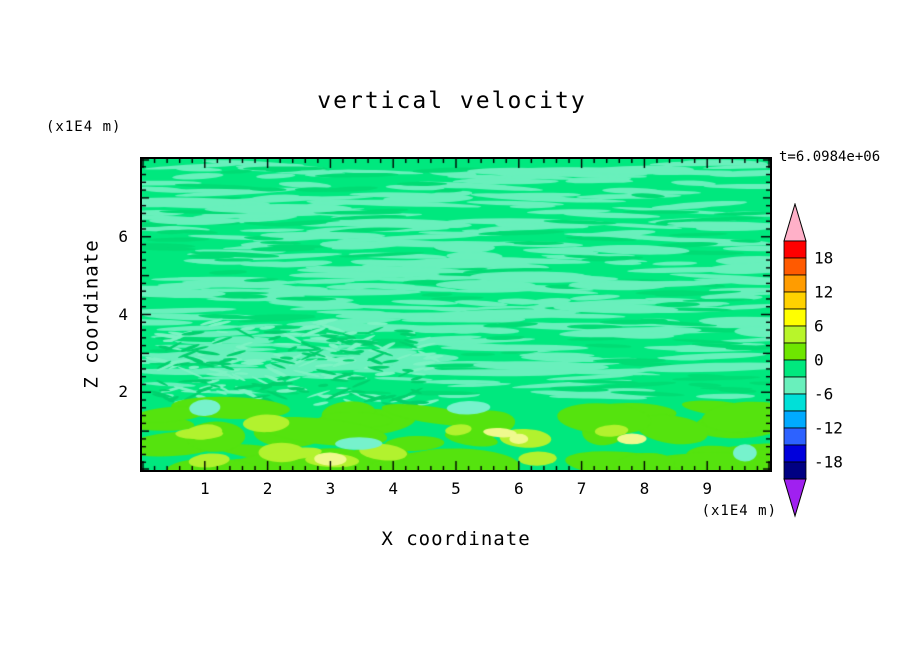 The height and width of the screenshot is (654, 904). Describe the element at coordinates (823, 292) in the screenshot. I see `colorbar-label: 12` at that location.